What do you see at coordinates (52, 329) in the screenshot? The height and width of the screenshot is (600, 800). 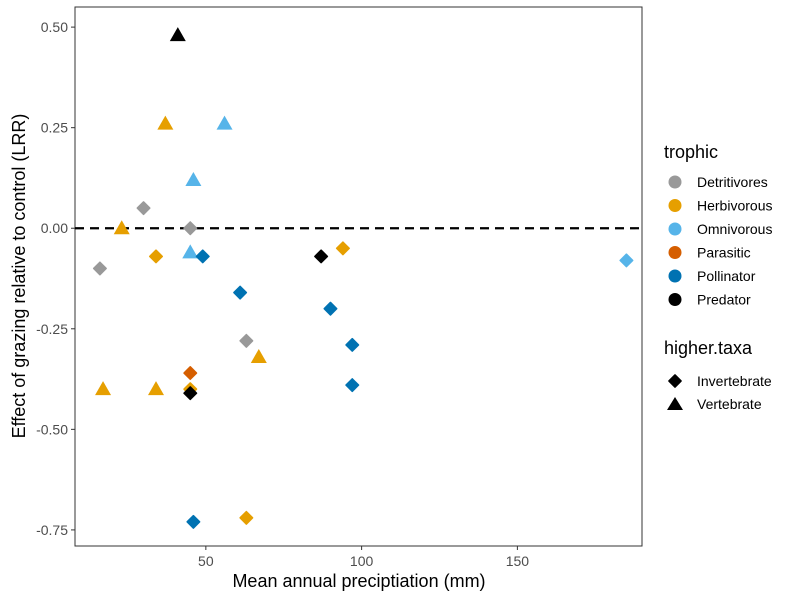 I see `y-tick-label: -0.25` at bounding box center [52, 329].